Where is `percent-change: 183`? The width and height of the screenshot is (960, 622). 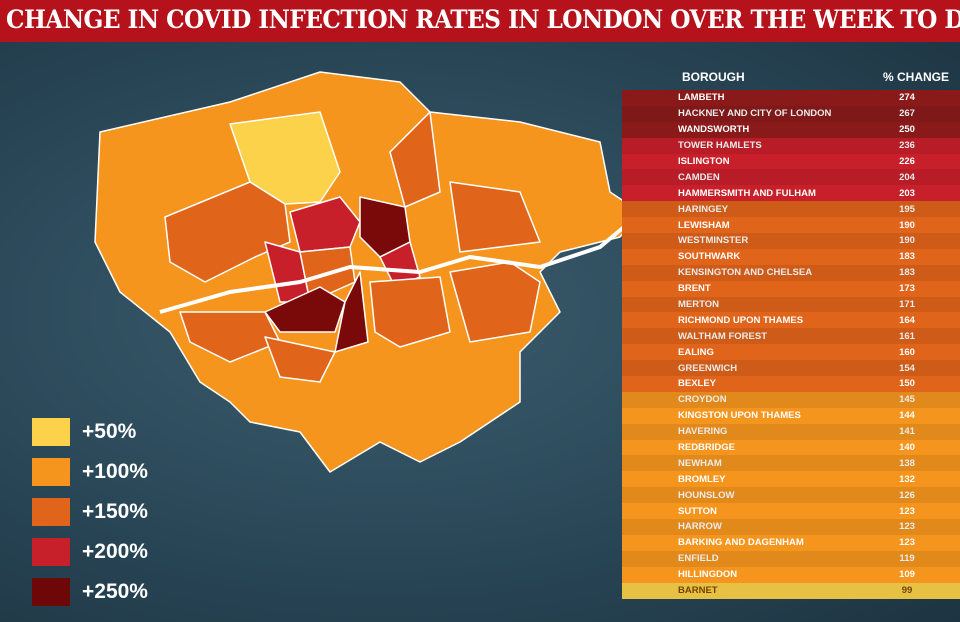
percent-change: 183 is located at coordinates (907, 257).